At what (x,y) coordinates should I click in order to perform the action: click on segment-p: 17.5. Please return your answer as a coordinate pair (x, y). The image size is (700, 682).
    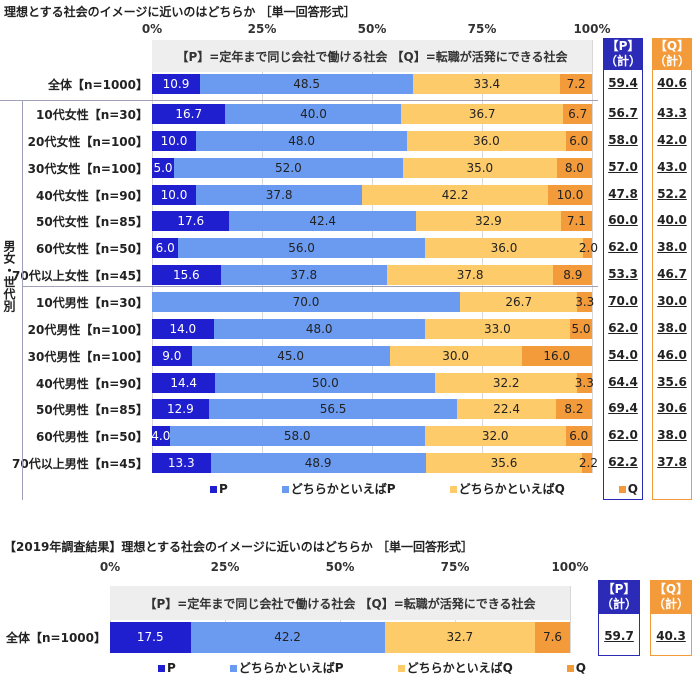
    Looking at the image, I should click on (150, 637).